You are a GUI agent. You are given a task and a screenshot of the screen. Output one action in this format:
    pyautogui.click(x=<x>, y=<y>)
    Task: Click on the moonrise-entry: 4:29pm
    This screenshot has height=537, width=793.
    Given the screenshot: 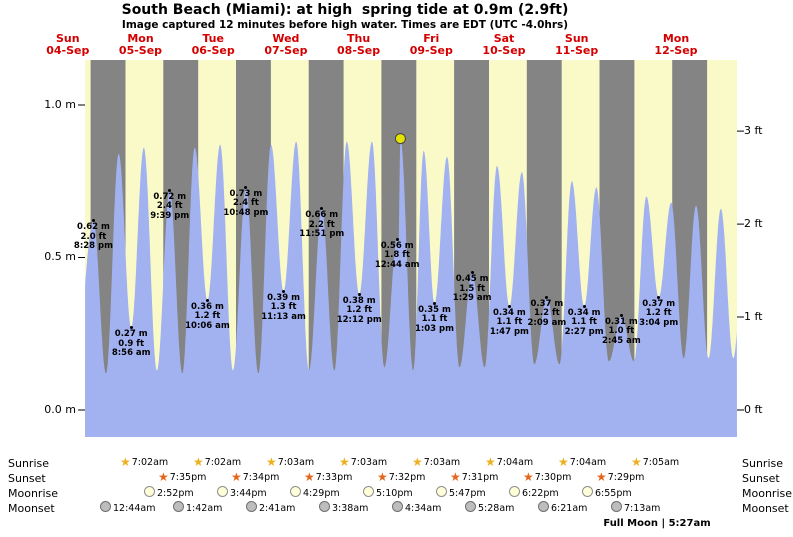 What is the action you would take?
    pyautogui.click(x=315, y=492)
    